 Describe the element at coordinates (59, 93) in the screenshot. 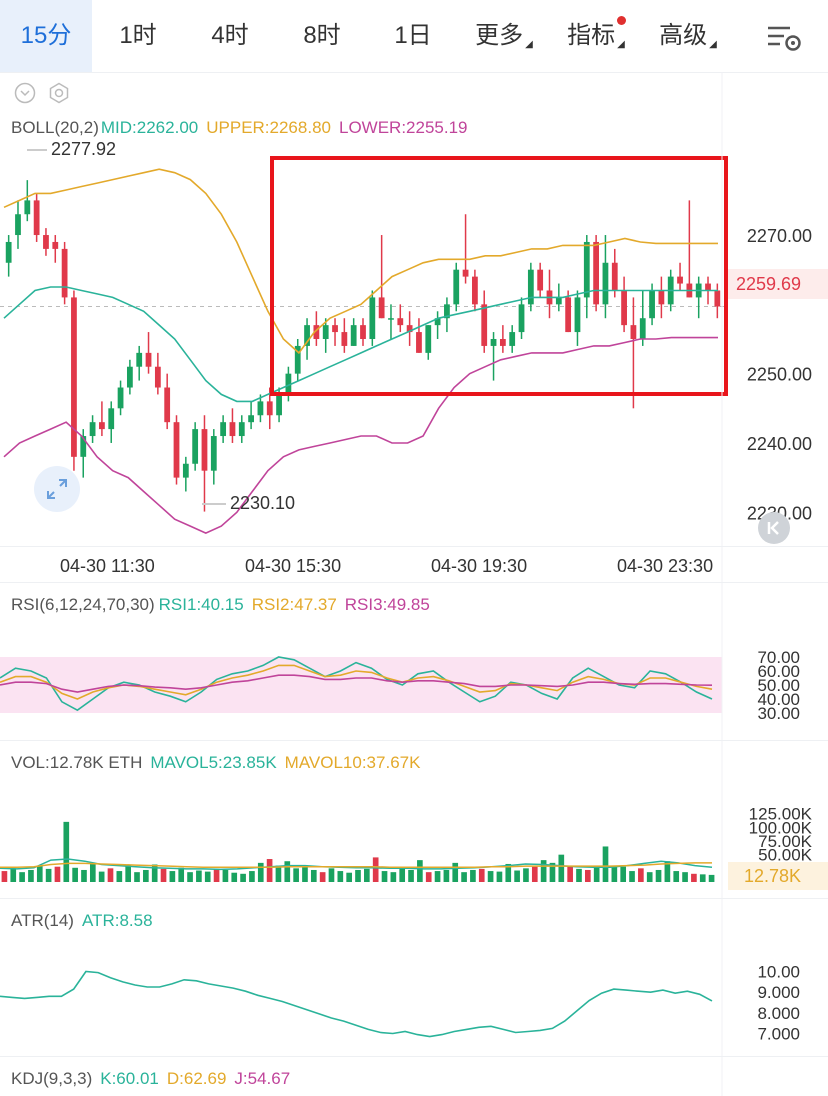

I see `gear-icon` at that location.